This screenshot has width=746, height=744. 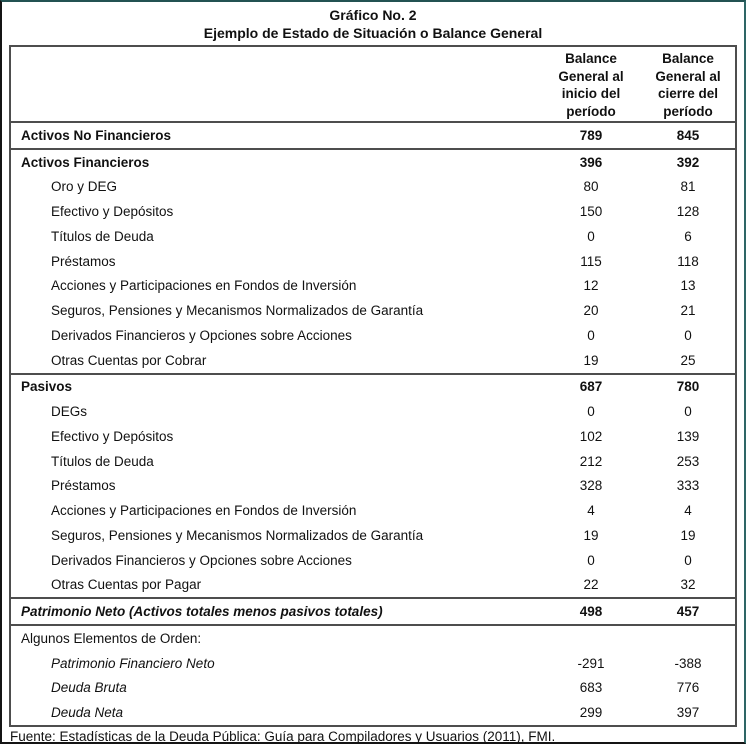 What do you see at coordinates (591, 85) in the screenshot?
I see `column-header-inicio-periodo: Balance General al inicio del período` at bounding box center [591, 85].